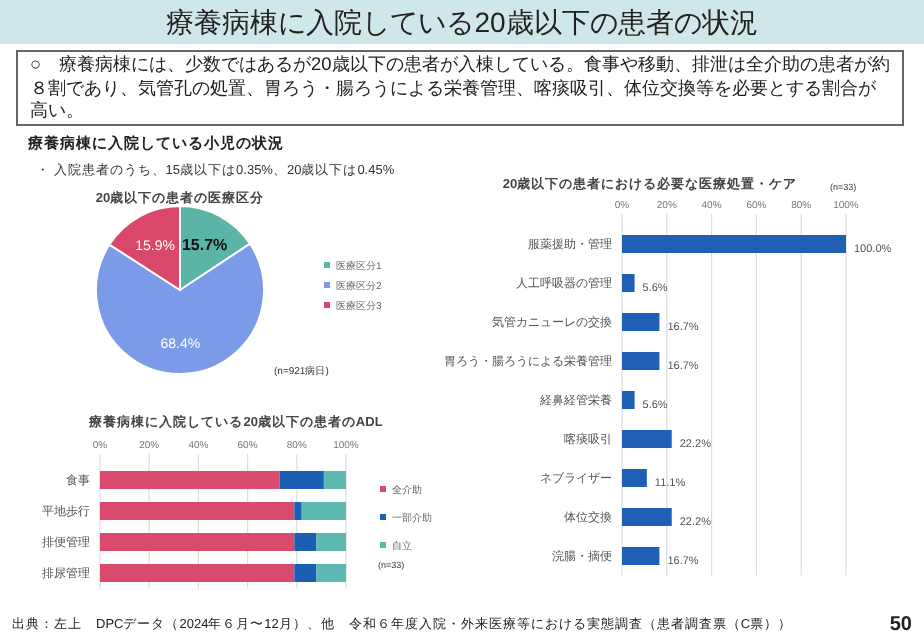 The height and width of the screenshot is (640, 924). What do you see at coordinates (204, 245) in the screenshot?
I see `data-label: 15.7%` at bounding box center [204, 245].